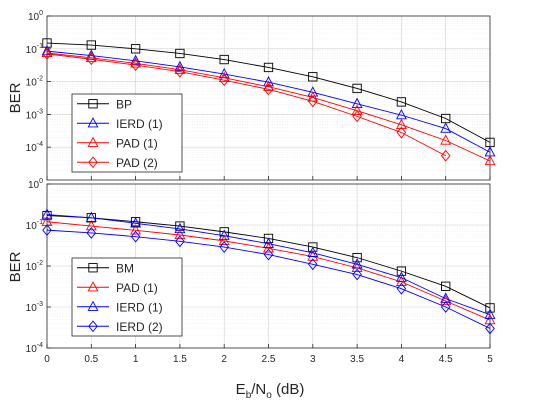 The width and height of the screenshot is (540, 410). Describe the element at coordinates (270, 391) in the screenshot. I see `x-axis-title: Eb/No (dB)` at that location.